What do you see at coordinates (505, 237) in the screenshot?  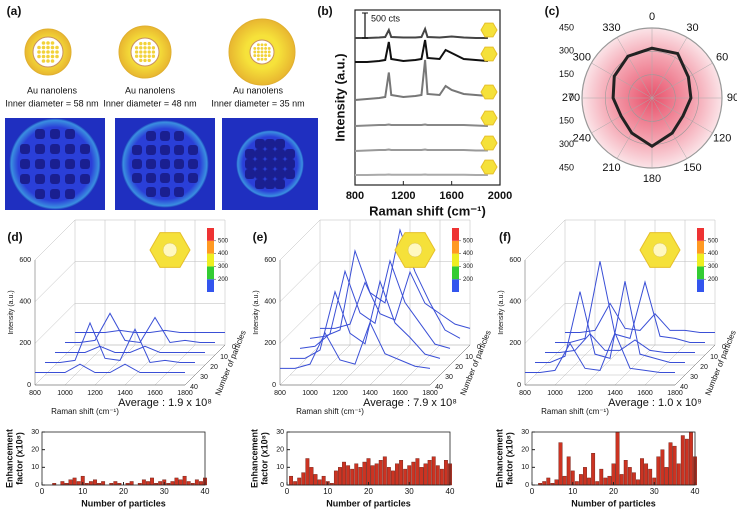 I see `panel-label: (f)` at bounding box center [505, 237].